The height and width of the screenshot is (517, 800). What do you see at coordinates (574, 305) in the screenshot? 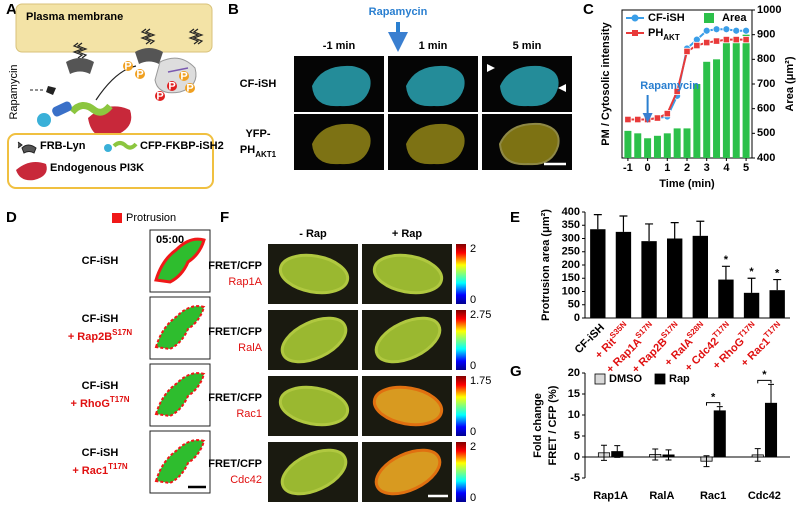
I see `y-tick-label: 50` at bounding box center [574, 305].